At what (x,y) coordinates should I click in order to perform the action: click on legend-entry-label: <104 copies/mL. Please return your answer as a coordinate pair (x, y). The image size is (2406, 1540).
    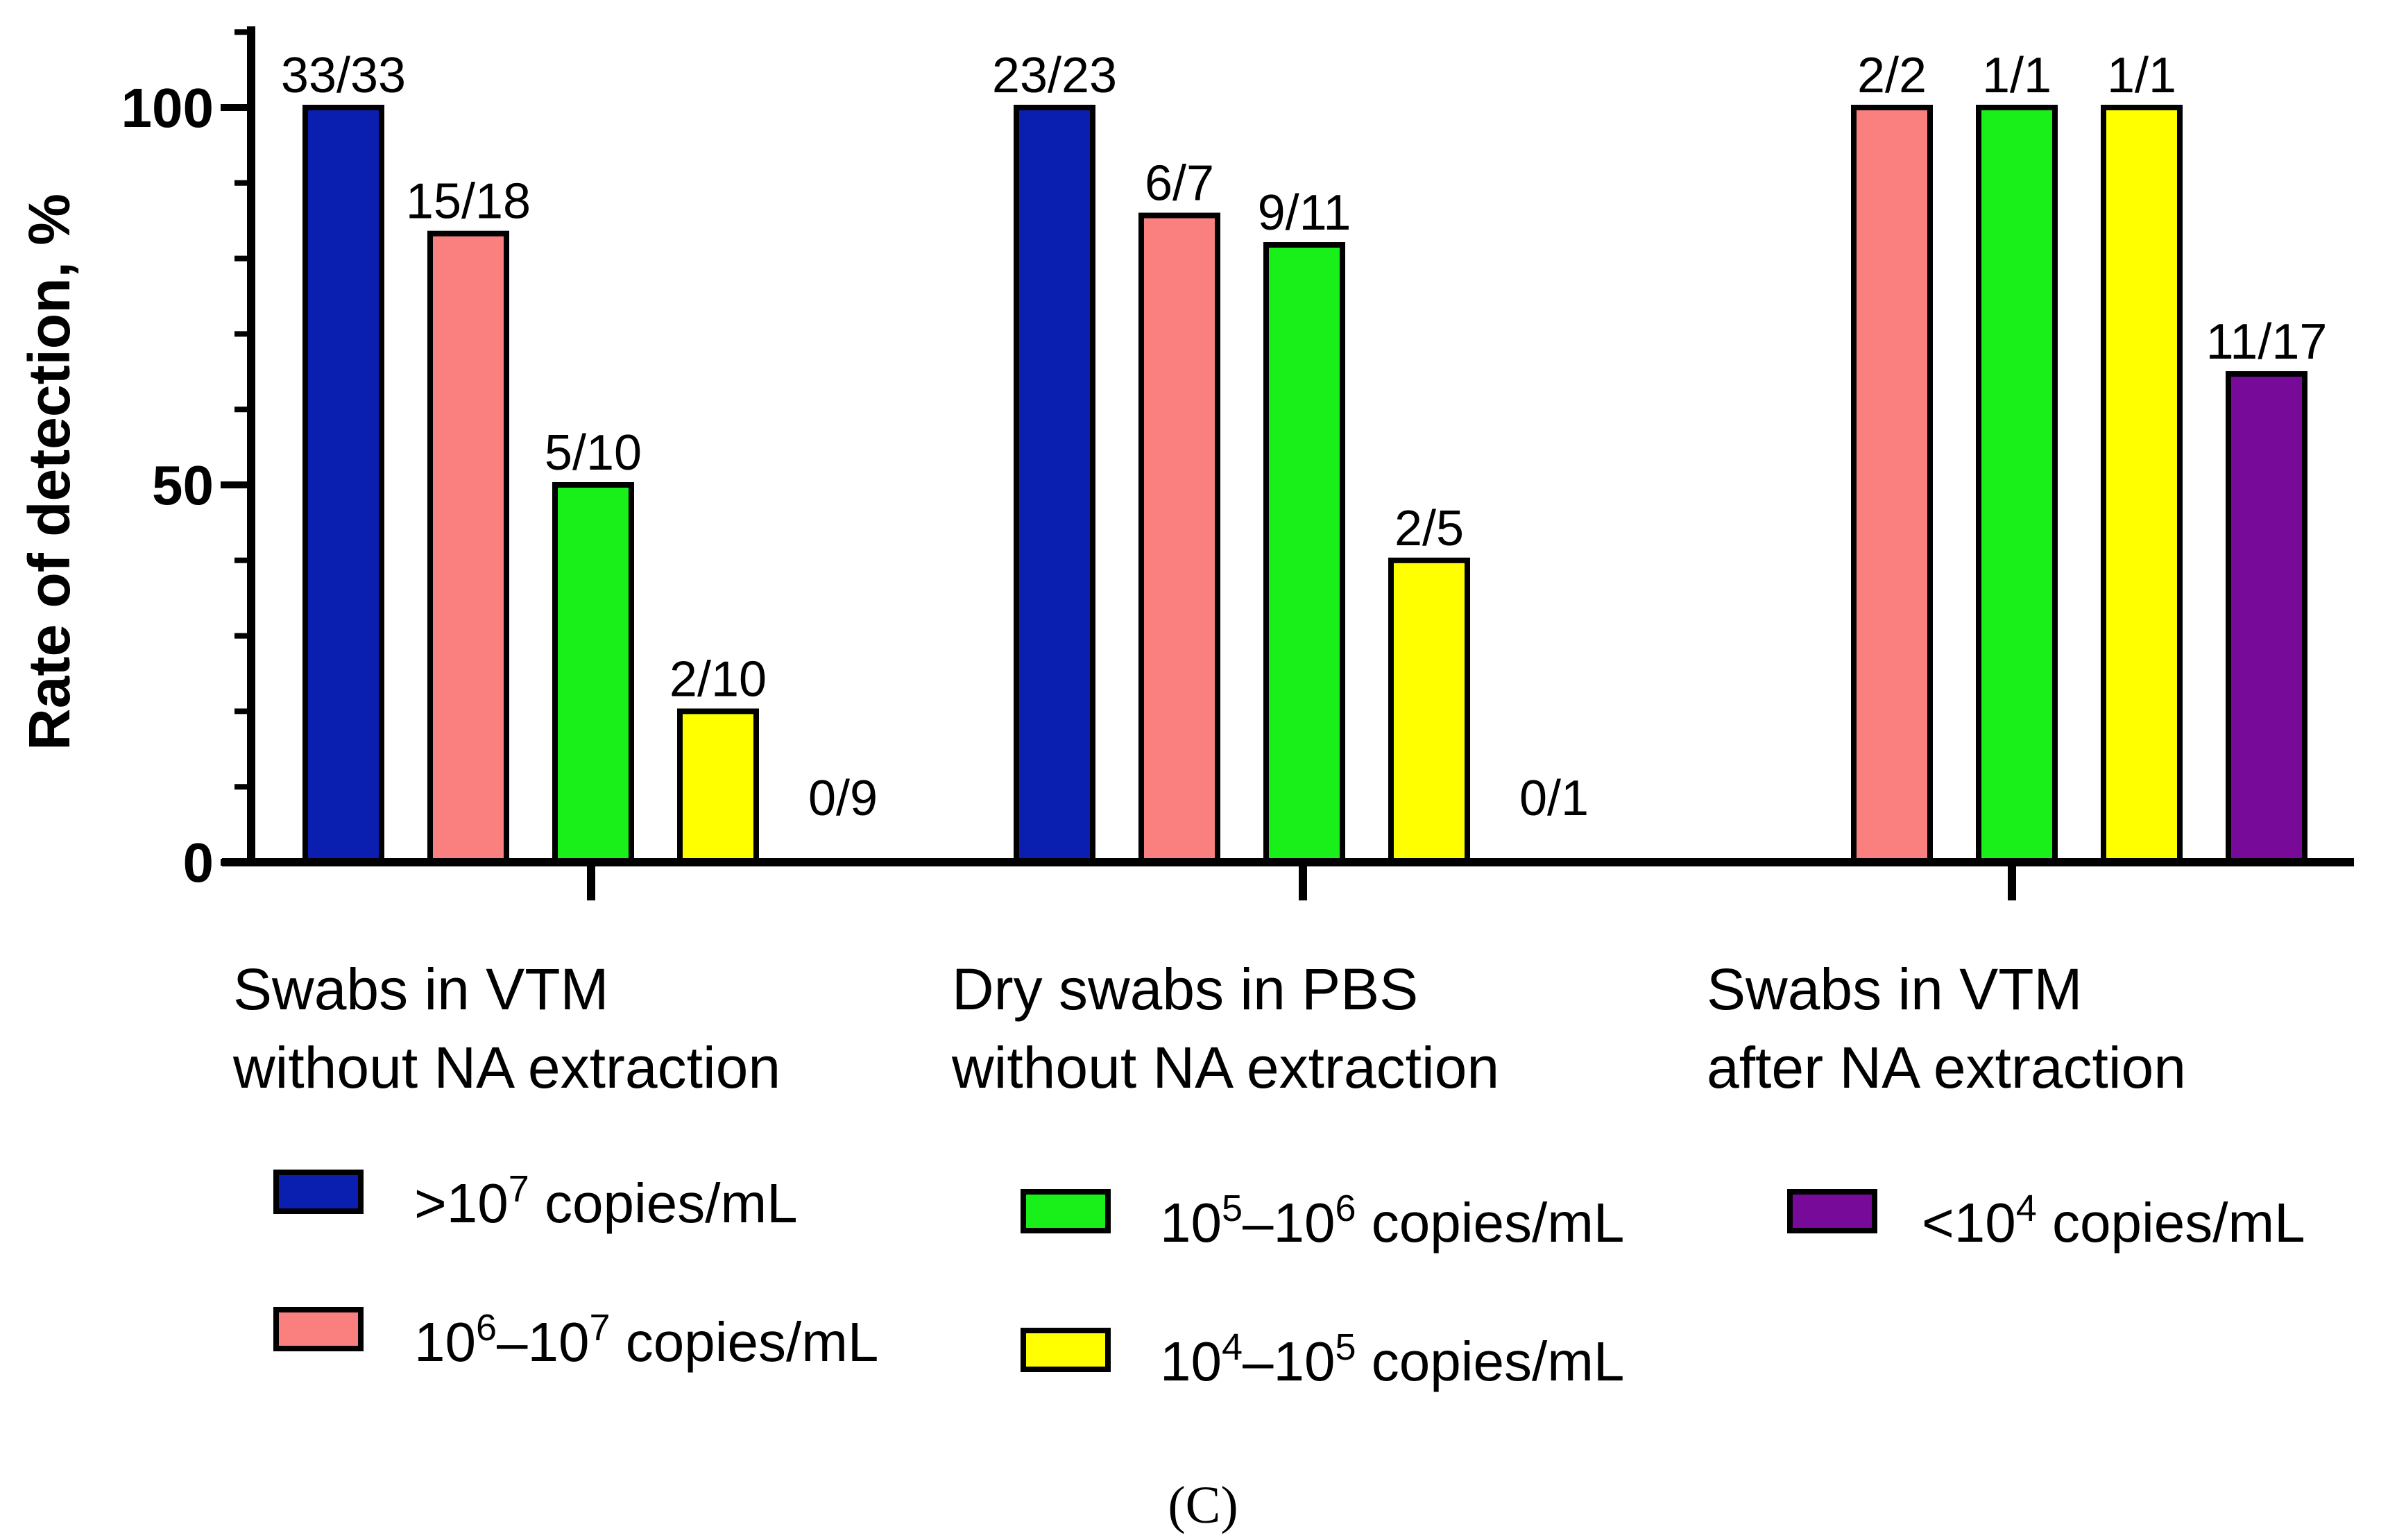
    Looking at the image, I should click on (2113, 1221).